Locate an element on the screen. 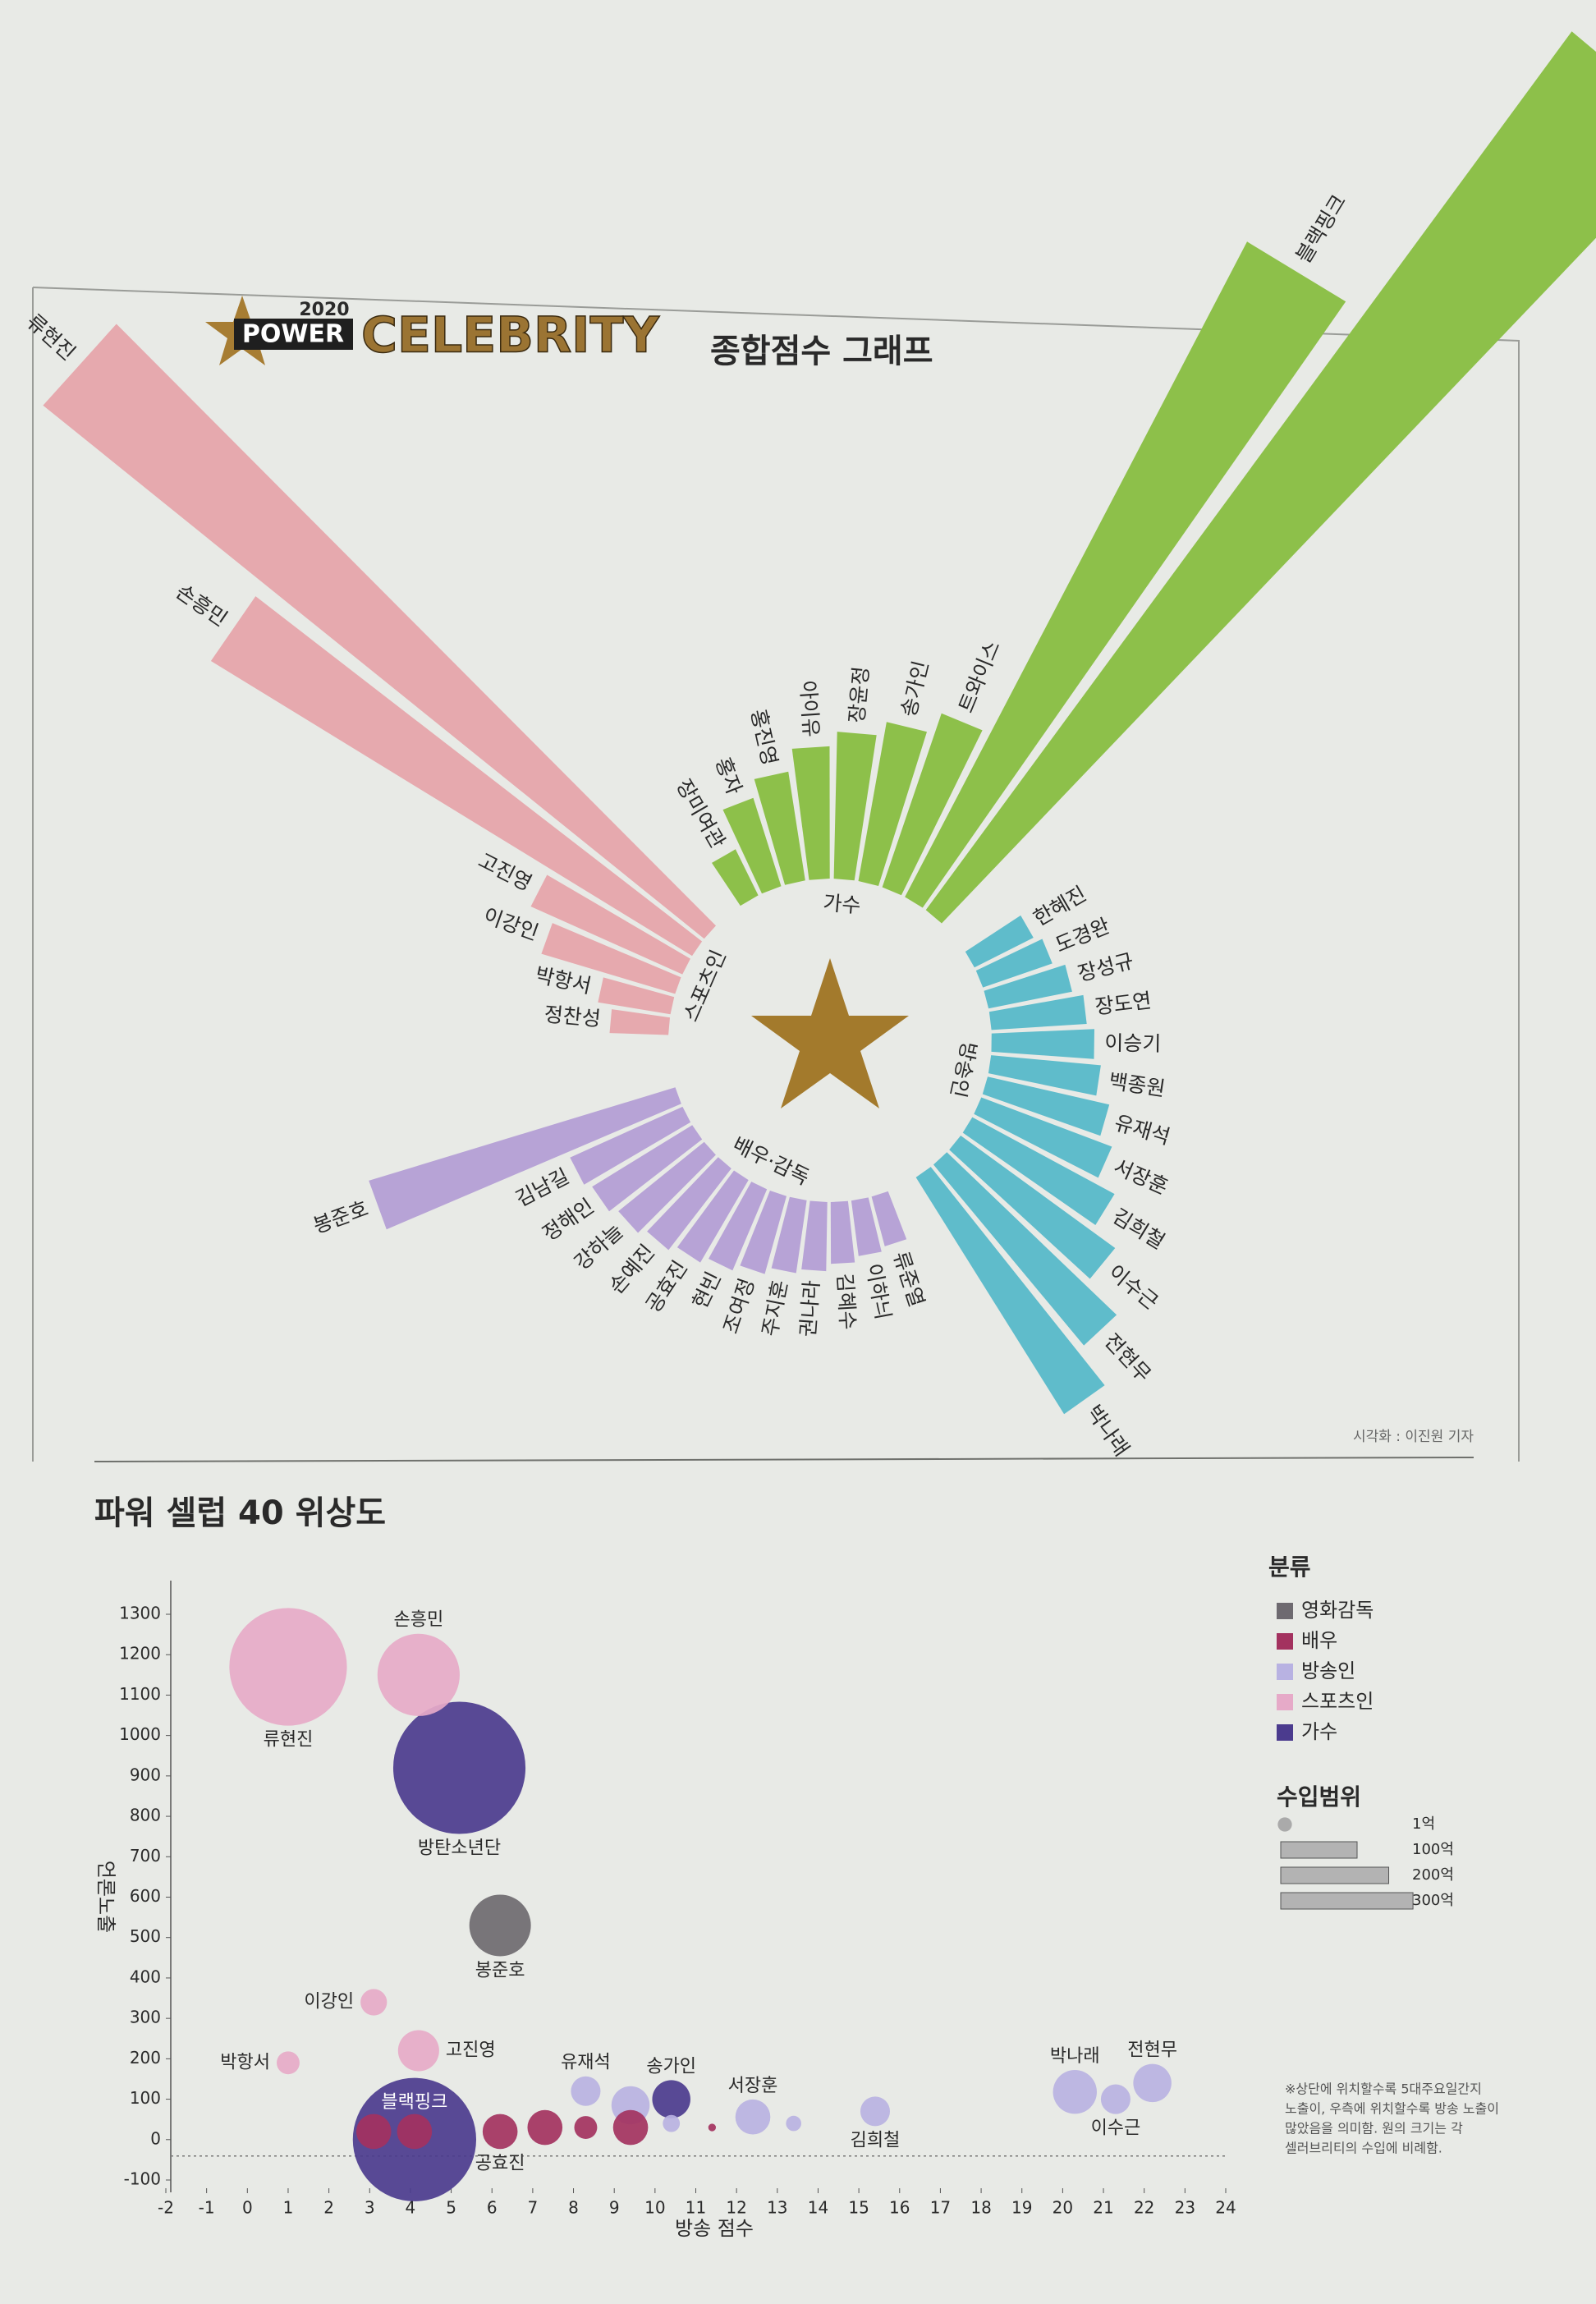 Image resolution: width=1596 pixels, height=2304 pixels. x-tick-label: 2 is located at coordinates (328, 2208).